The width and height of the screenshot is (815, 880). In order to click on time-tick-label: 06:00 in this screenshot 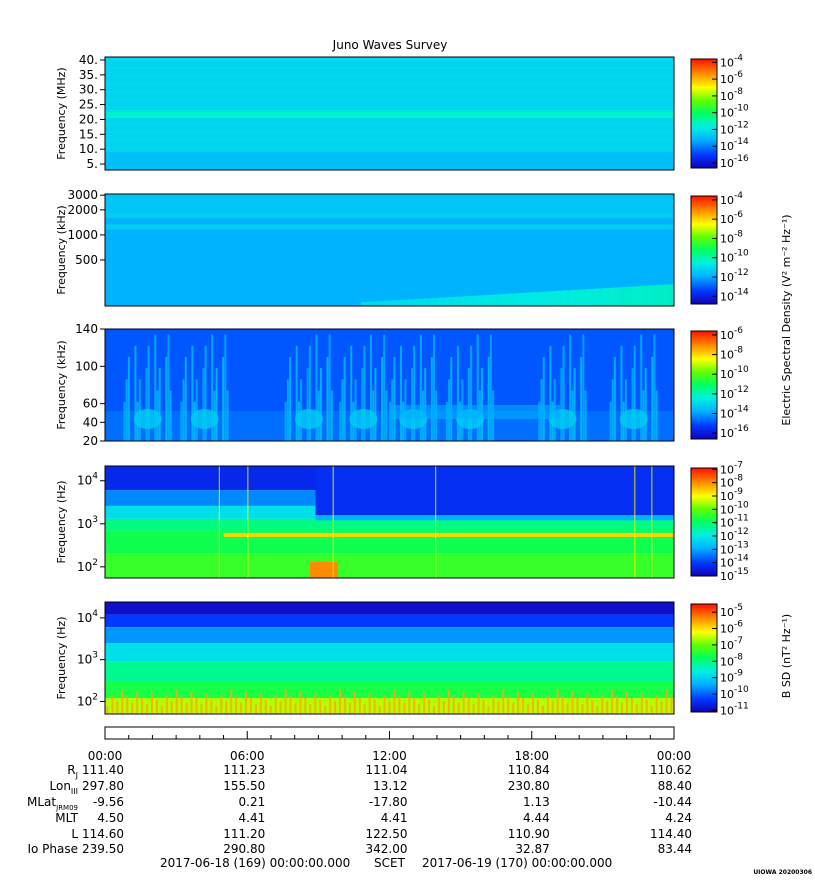, I will do `click(247, 756)`.